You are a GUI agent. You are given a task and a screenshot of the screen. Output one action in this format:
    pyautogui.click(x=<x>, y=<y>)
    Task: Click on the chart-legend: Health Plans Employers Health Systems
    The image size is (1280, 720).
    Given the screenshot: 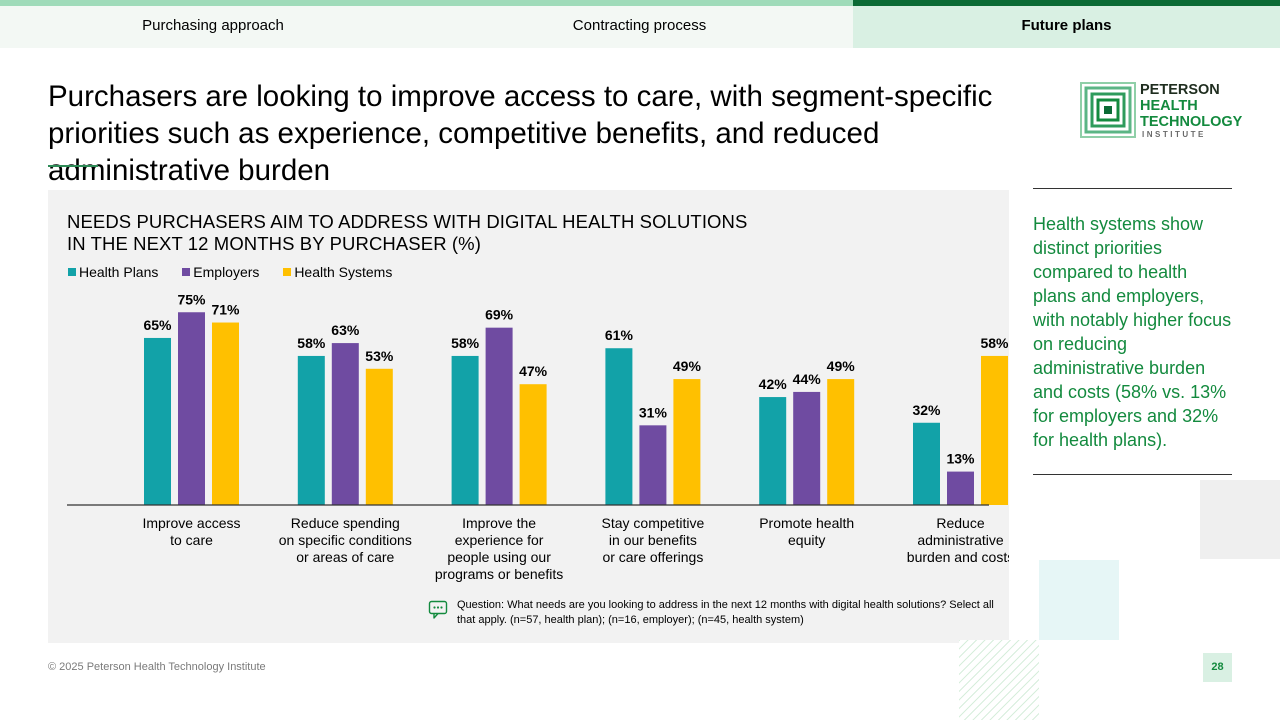 What is the action you would take?
    pyautogui.click(x=240, y=272)
    